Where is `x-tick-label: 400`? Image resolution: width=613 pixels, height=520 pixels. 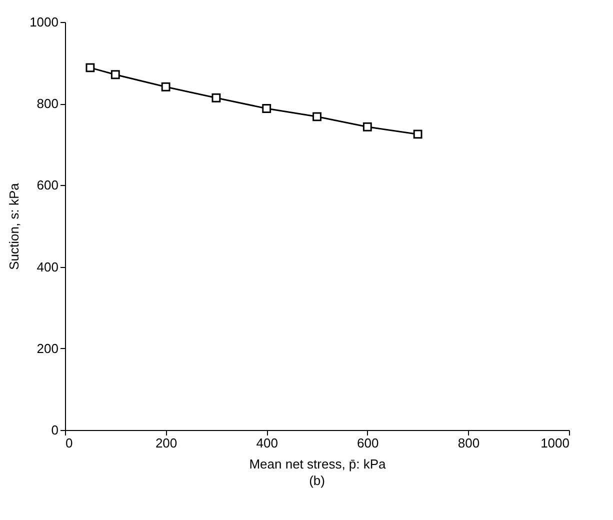
x-tick-label: 400 is located at coordinates (267, 443).